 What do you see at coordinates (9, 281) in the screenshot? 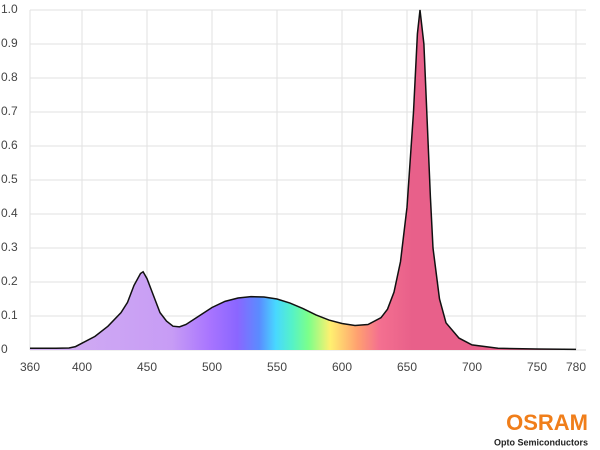
I see `y-tick-label: 0.2` at bounding box center [9, 281].